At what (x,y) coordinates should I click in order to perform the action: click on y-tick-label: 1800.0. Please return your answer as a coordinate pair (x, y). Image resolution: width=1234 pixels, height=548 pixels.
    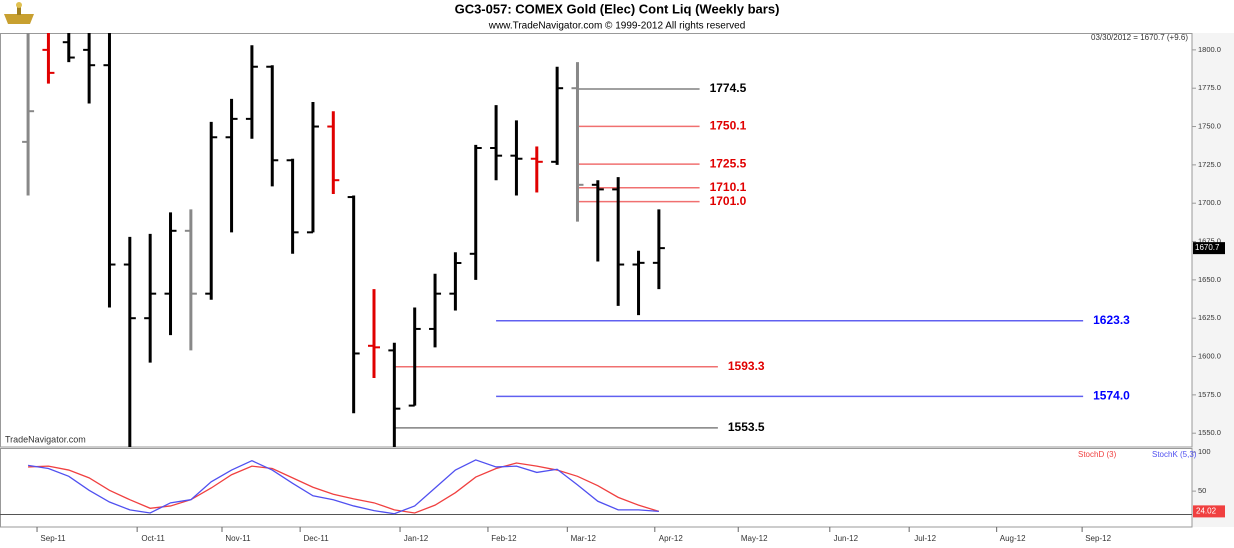
    Looking at the image, I should click on (1209, 49).